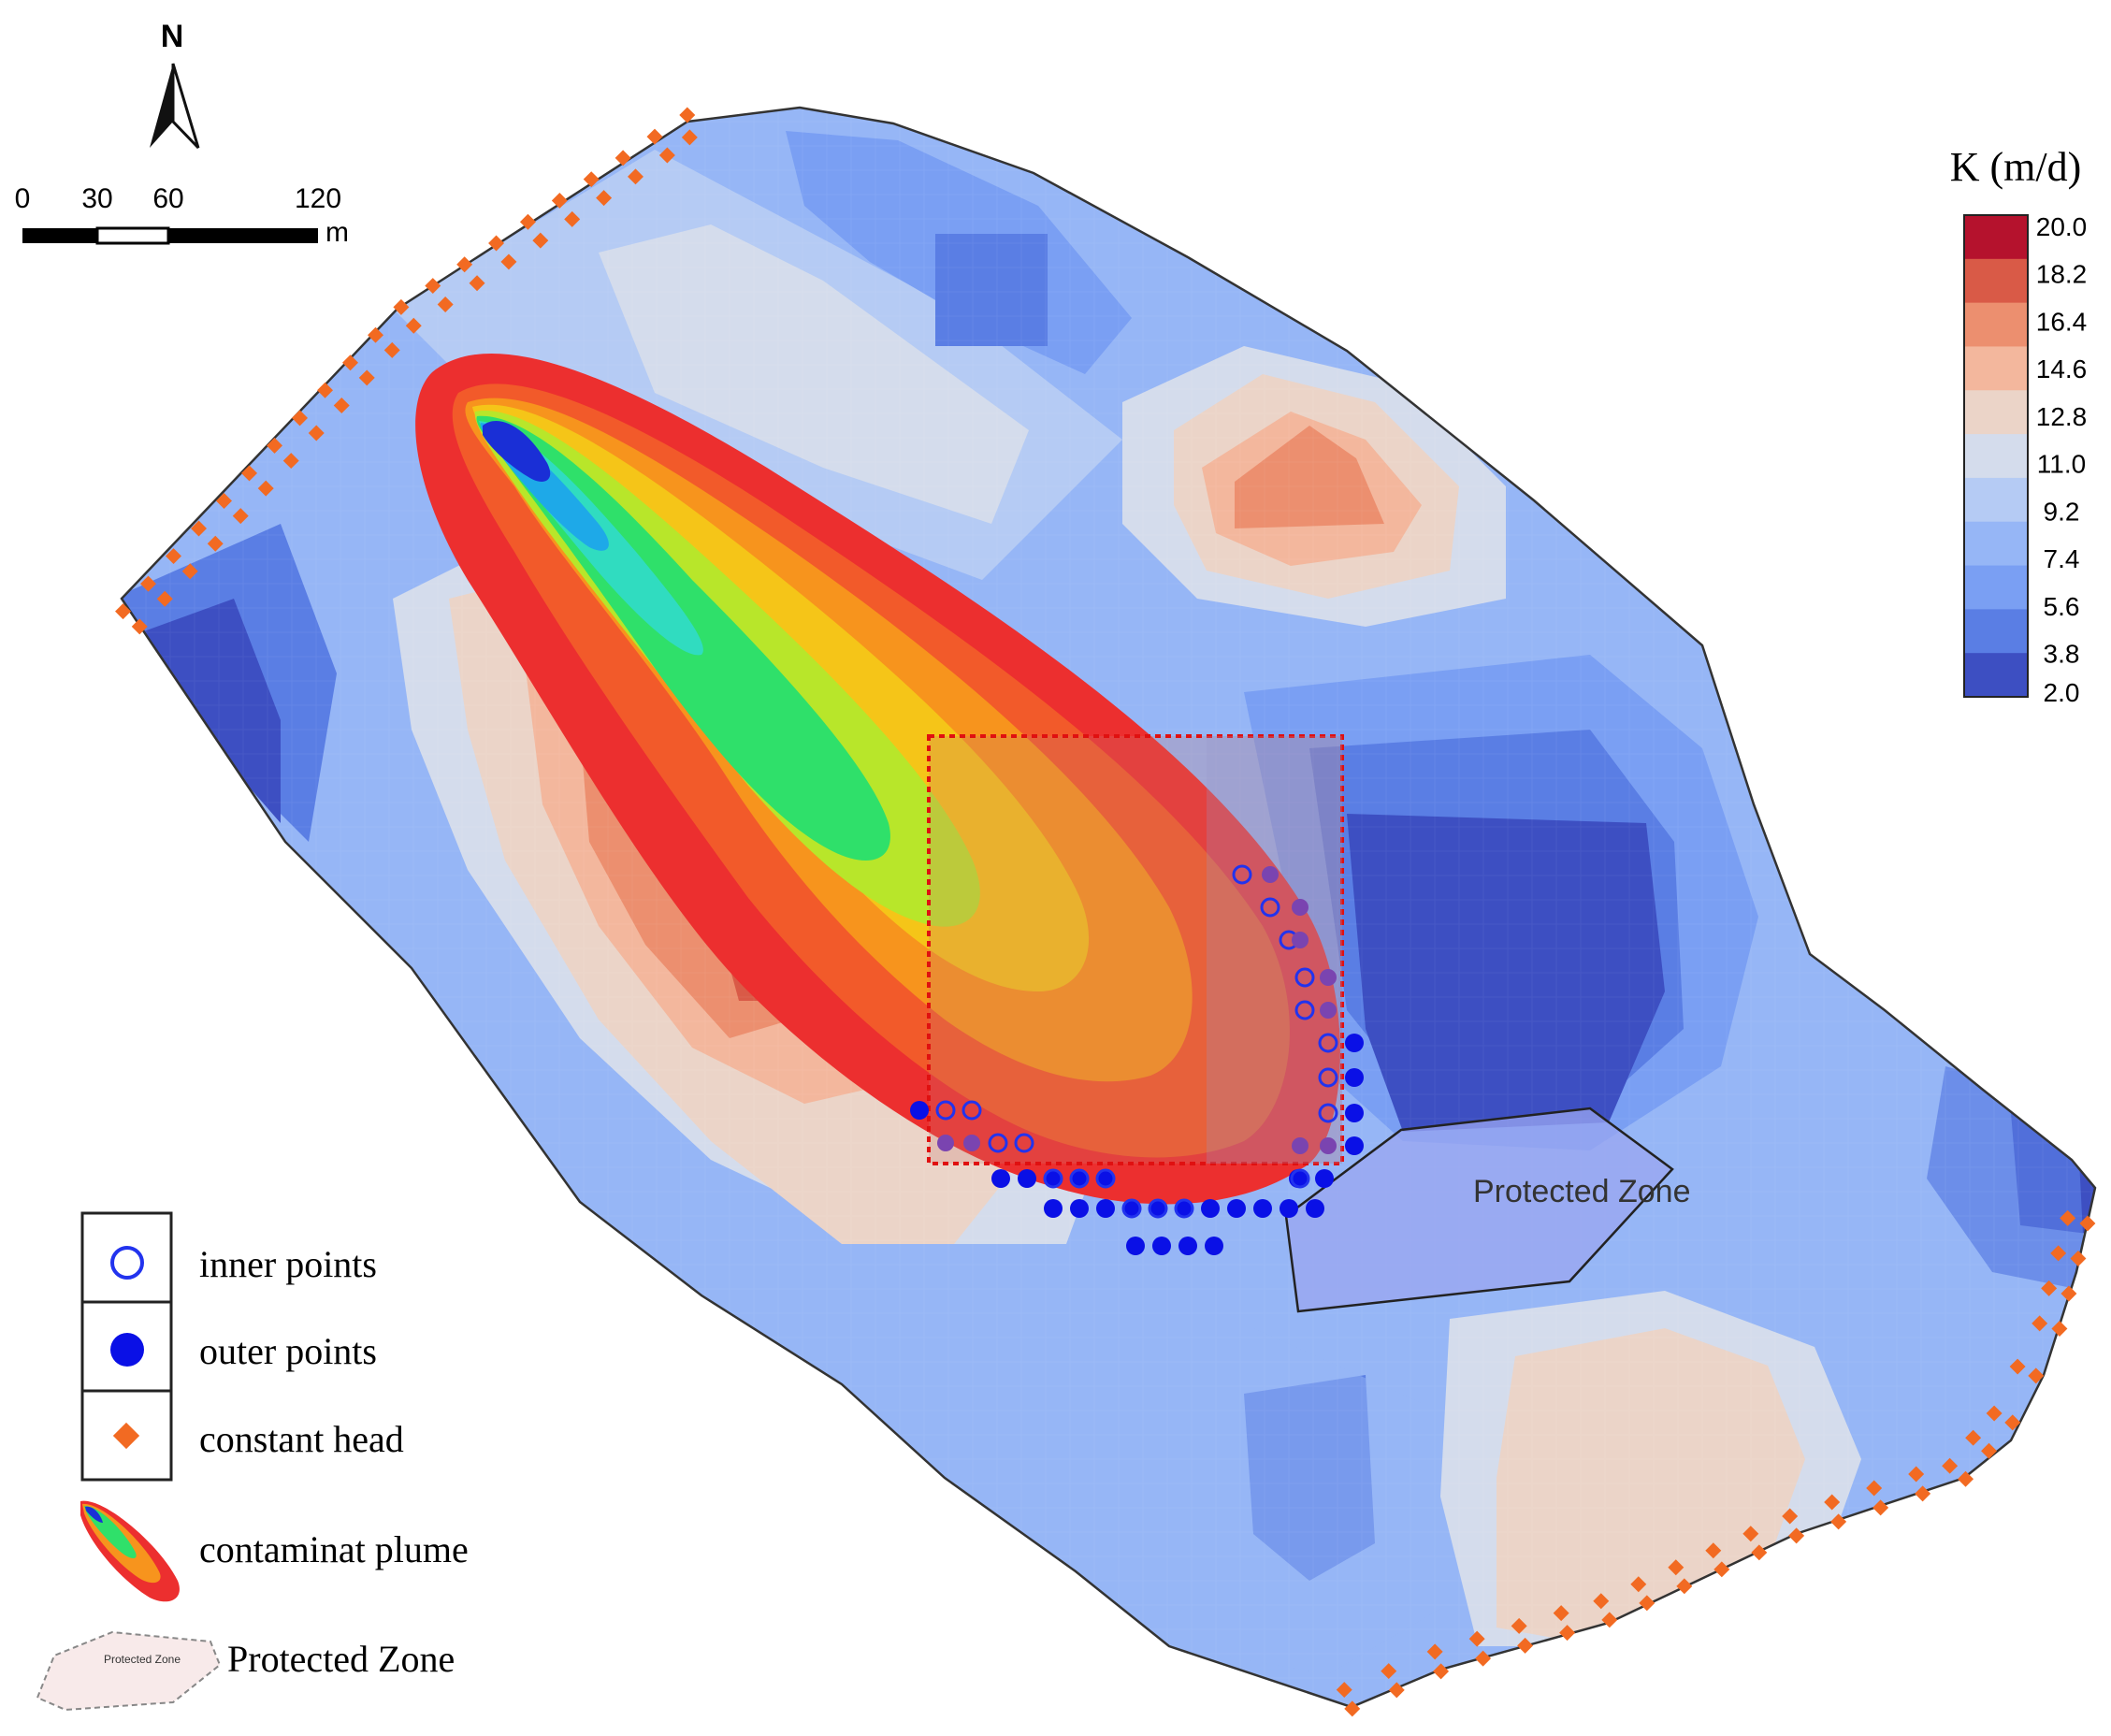  Describe the element at coordinates (318, 198) in the screenshot. I see `scale-tick-120: 120` at that location.